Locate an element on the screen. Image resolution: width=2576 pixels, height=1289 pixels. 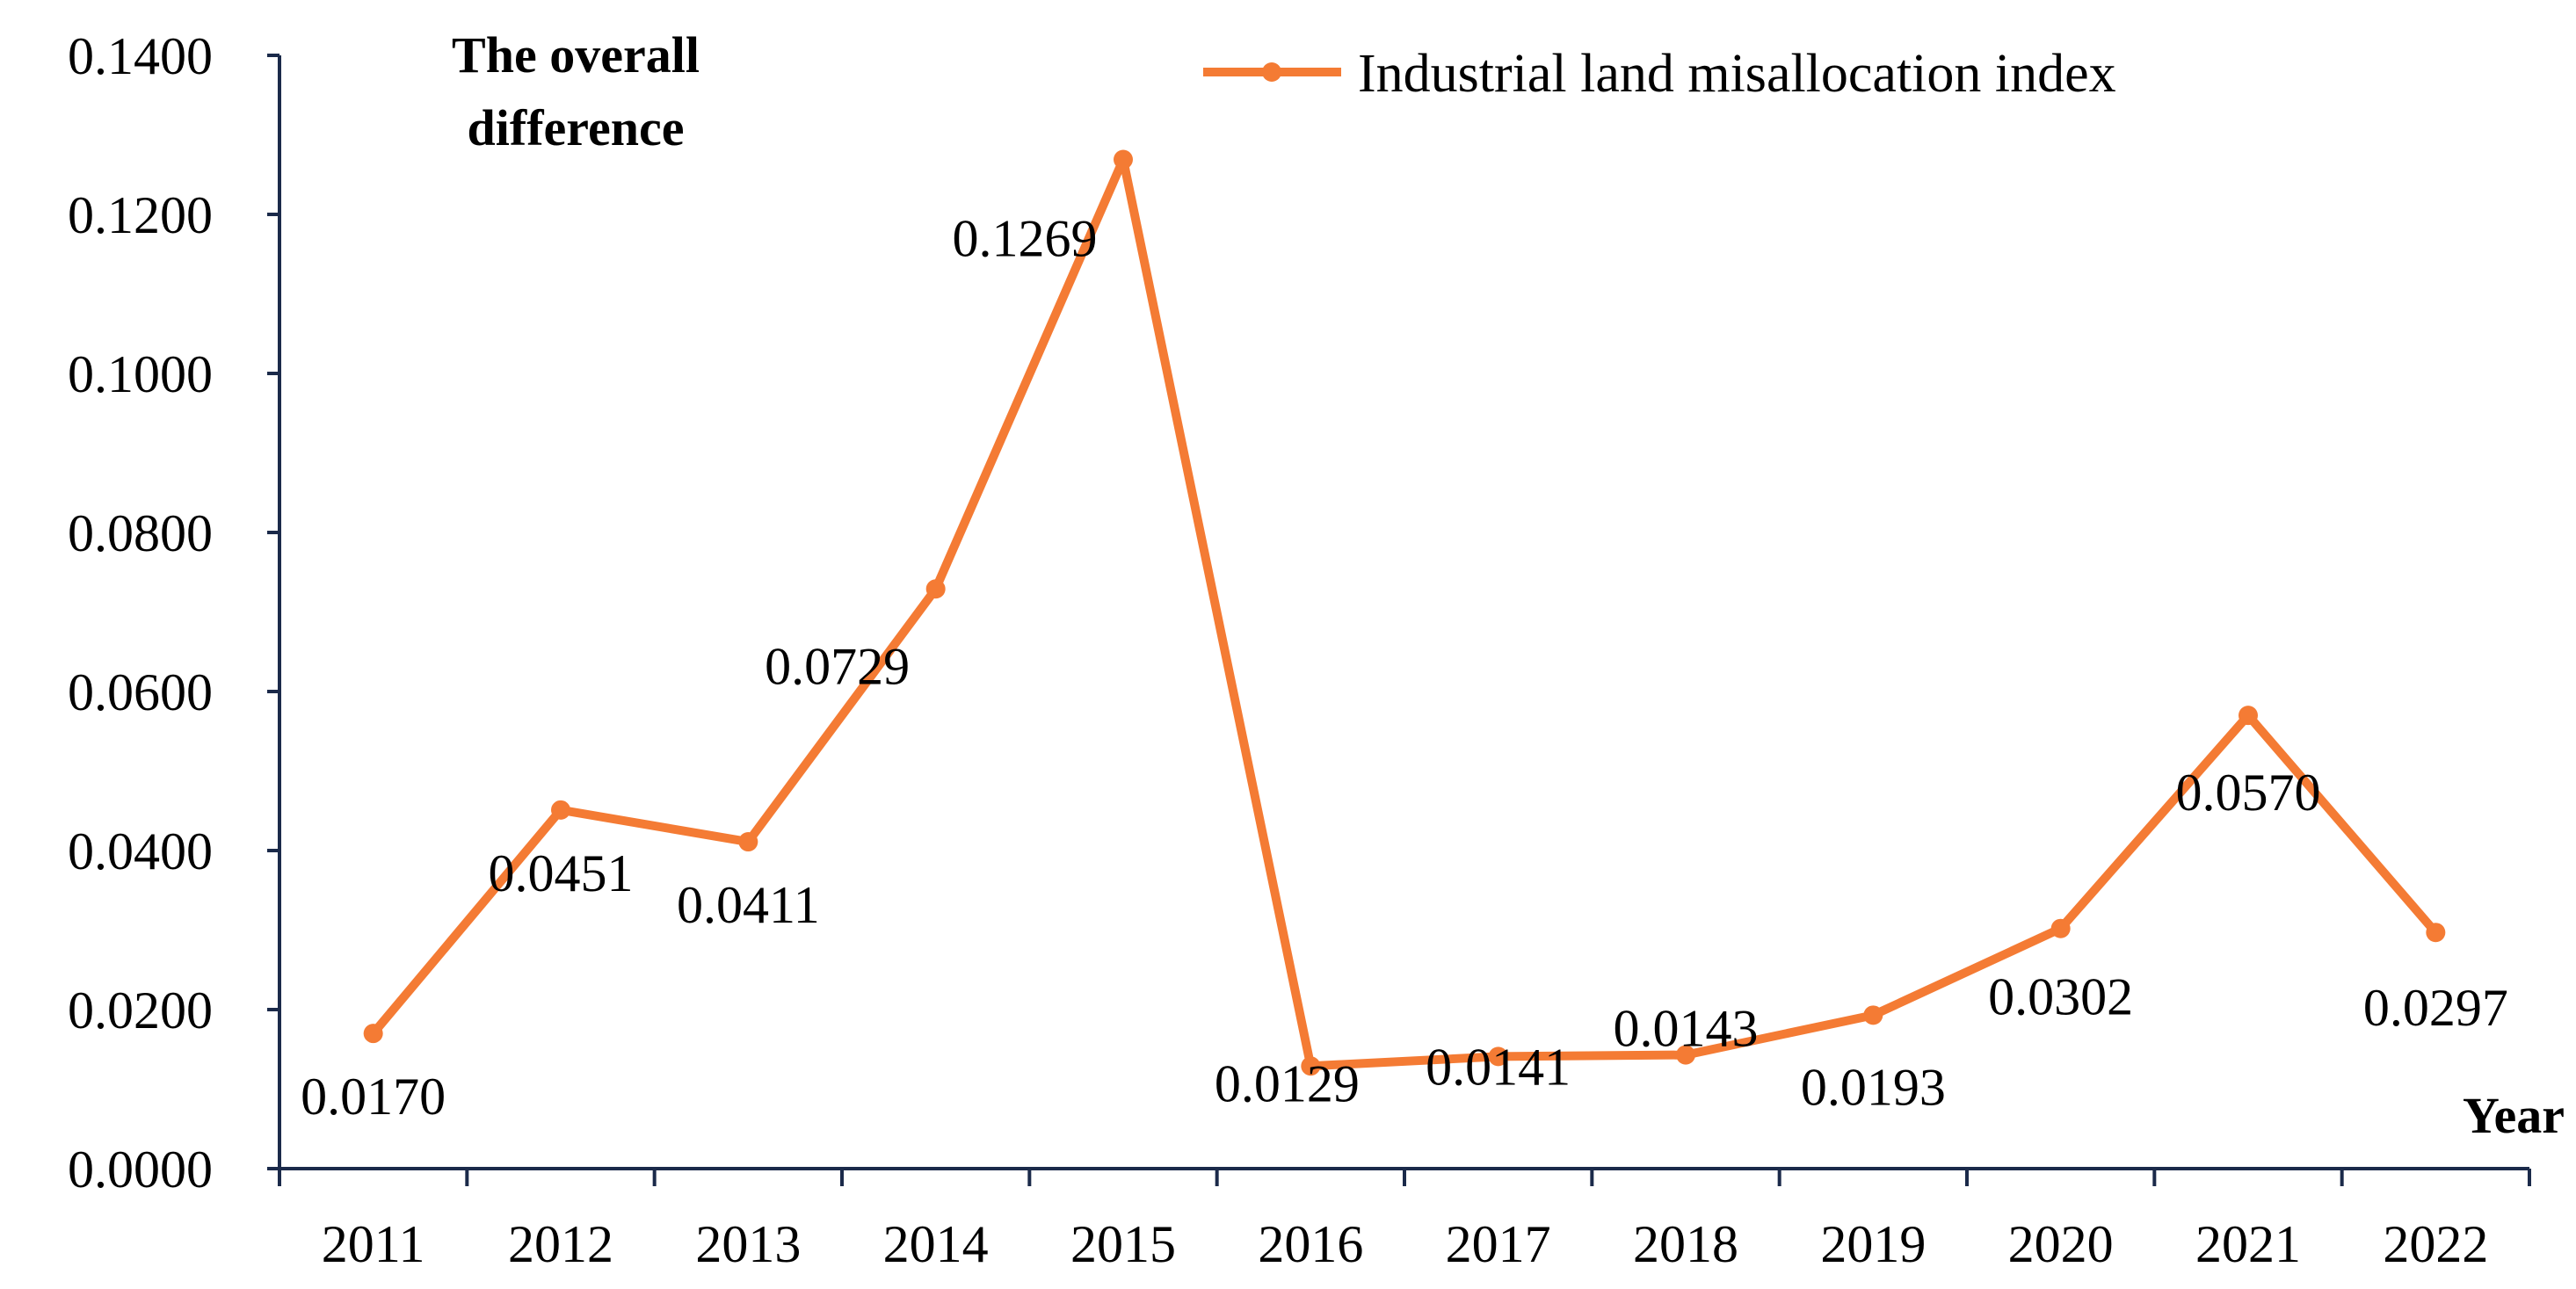
x-tick-label: 2016 is located at coordinates (1310, 1244).